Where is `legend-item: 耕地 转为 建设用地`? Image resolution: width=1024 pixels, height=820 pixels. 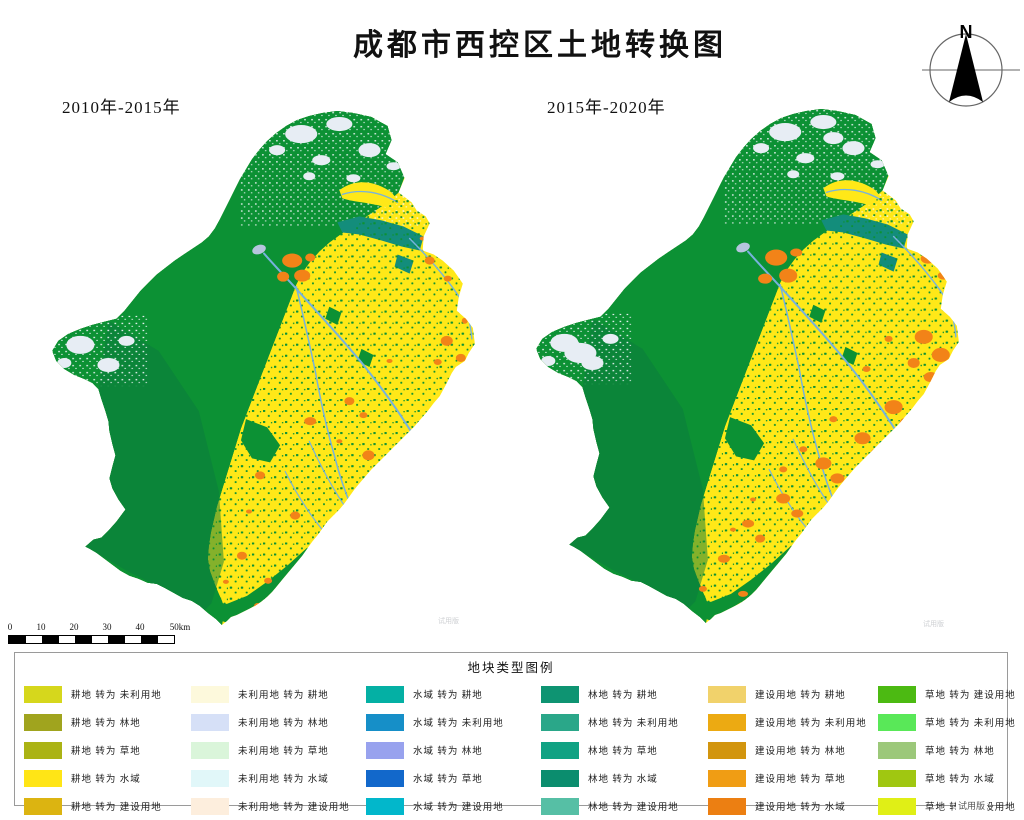 legend-item: 耕地 转为 建设用地 is located at coordinates (93, 806).